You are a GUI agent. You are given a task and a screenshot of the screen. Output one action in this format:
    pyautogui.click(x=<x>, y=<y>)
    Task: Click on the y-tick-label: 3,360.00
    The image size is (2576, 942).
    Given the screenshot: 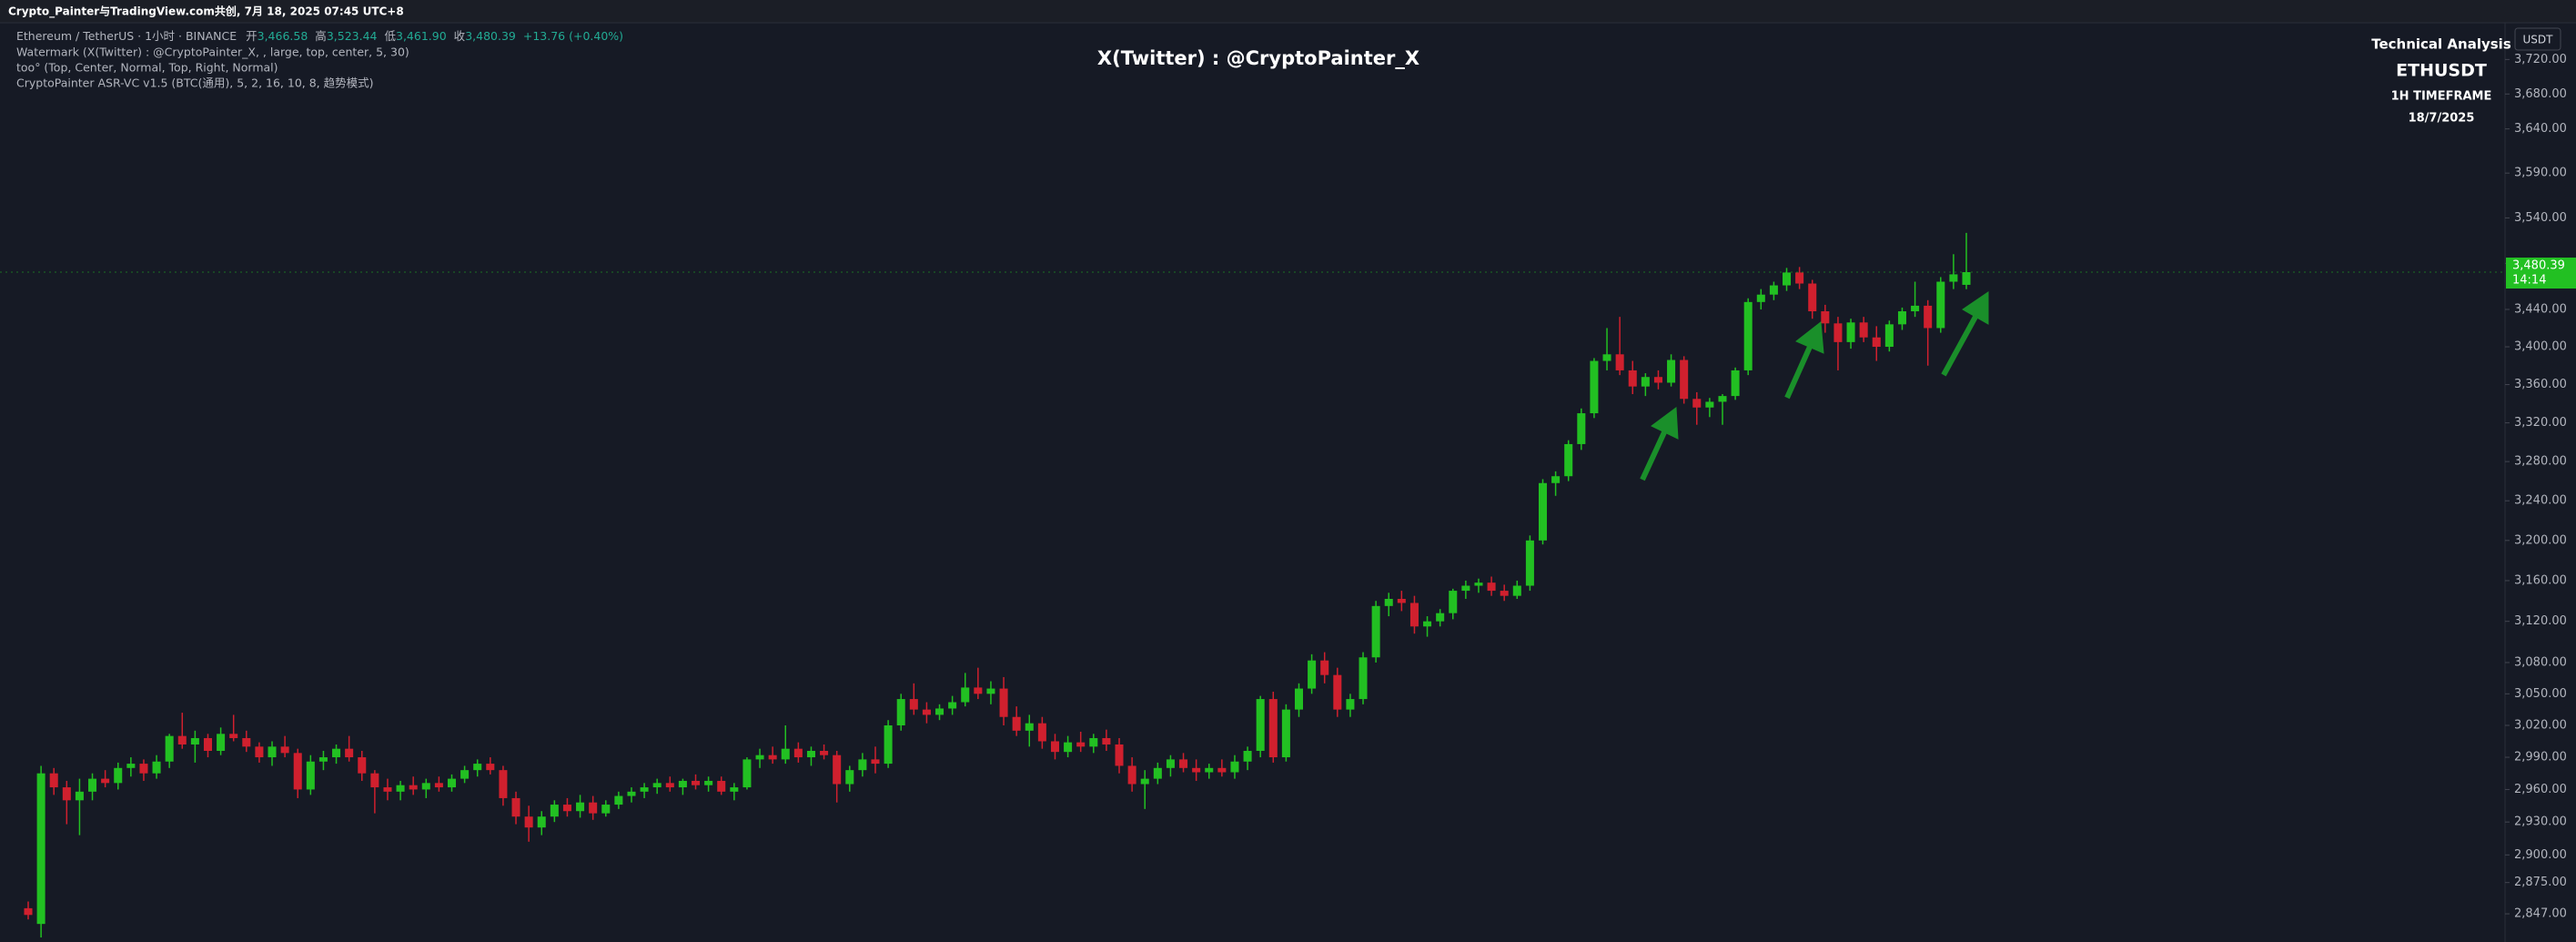 What is the action you would take?
    pyautogui.click(x=2540, y=384)
    